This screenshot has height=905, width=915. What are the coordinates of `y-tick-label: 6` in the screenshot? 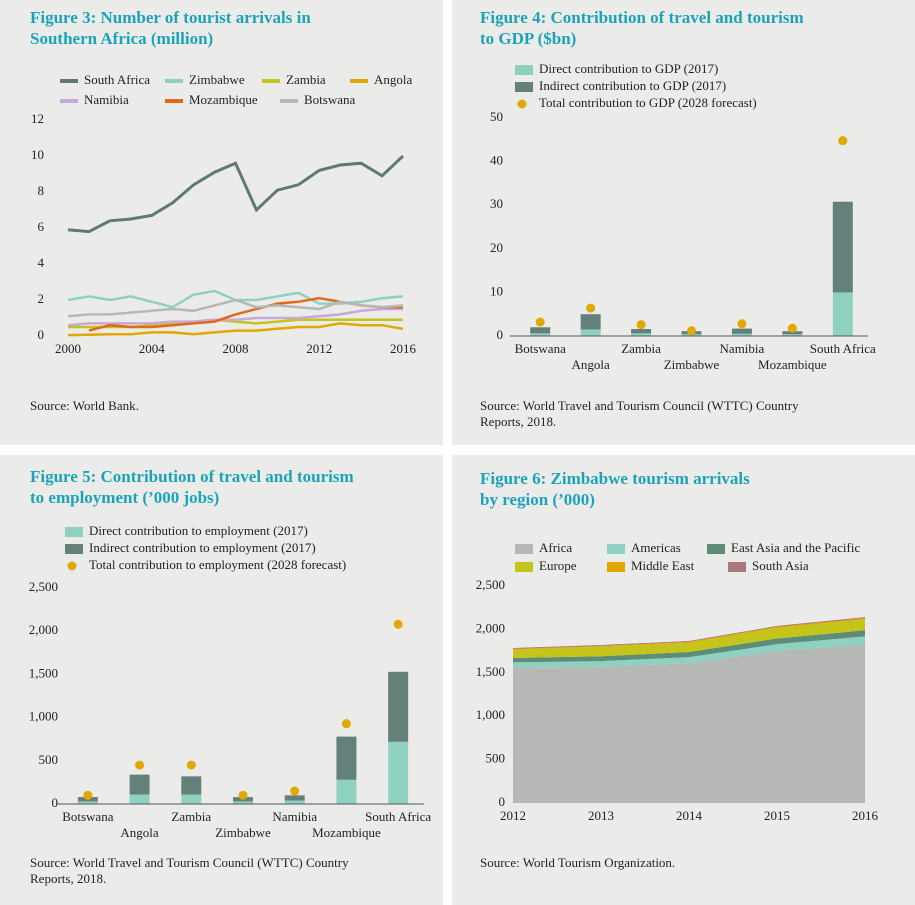 It's located at (41, 226).